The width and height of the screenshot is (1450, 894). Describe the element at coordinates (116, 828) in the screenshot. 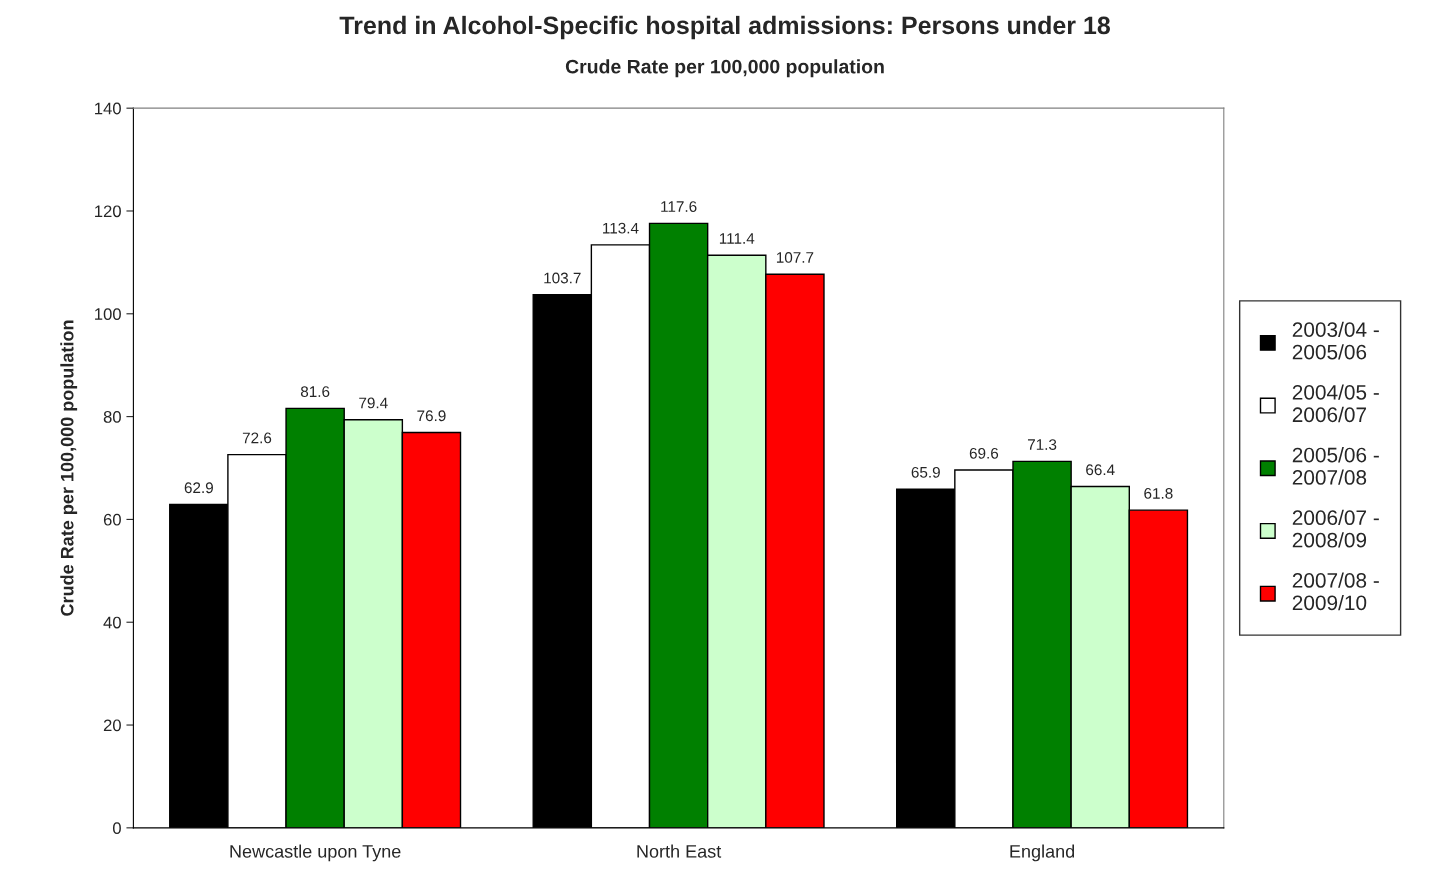

I see `y-tick-label: 0` at that location.